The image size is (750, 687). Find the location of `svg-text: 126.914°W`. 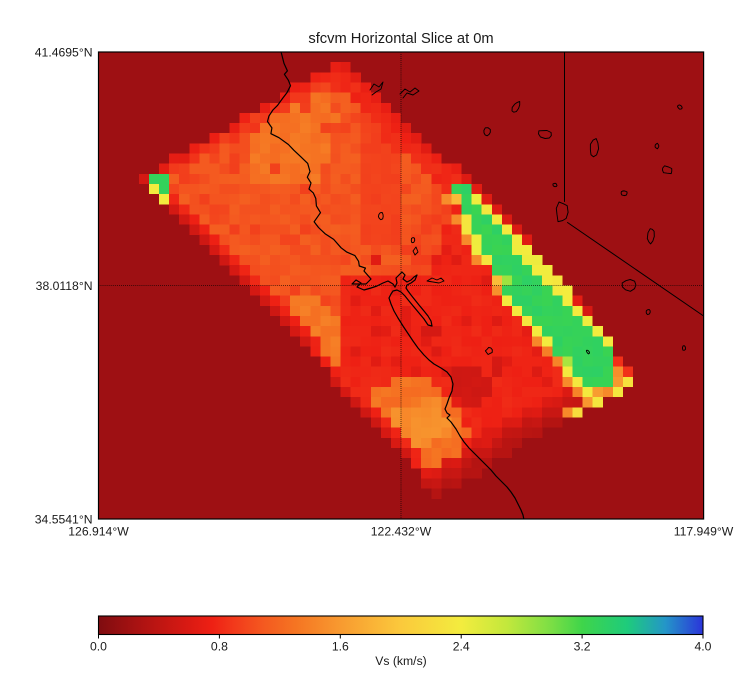

svg-text: 126.914°W is located at coordinates (98, 532).